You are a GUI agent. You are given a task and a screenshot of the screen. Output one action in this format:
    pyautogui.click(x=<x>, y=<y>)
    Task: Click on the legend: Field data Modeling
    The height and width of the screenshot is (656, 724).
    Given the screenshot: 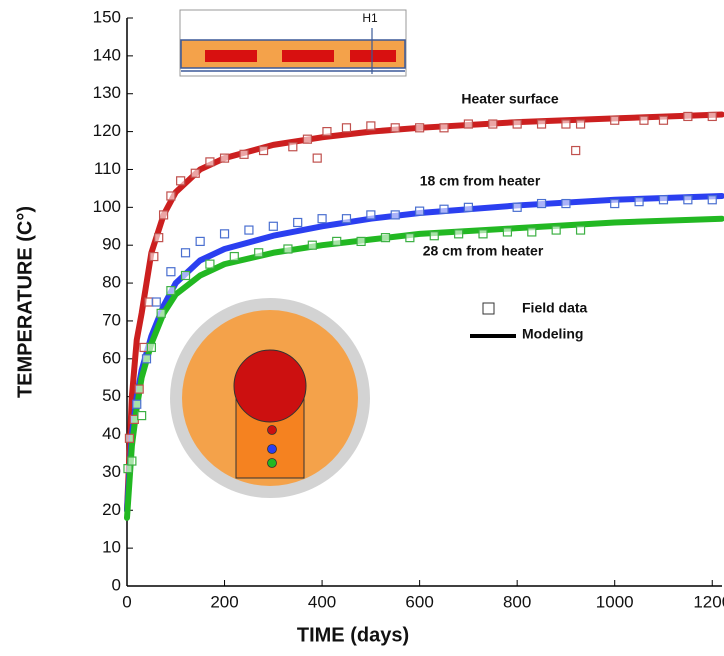 What is the action you would take?
    pyautogui.click(x=529, y=321)
    